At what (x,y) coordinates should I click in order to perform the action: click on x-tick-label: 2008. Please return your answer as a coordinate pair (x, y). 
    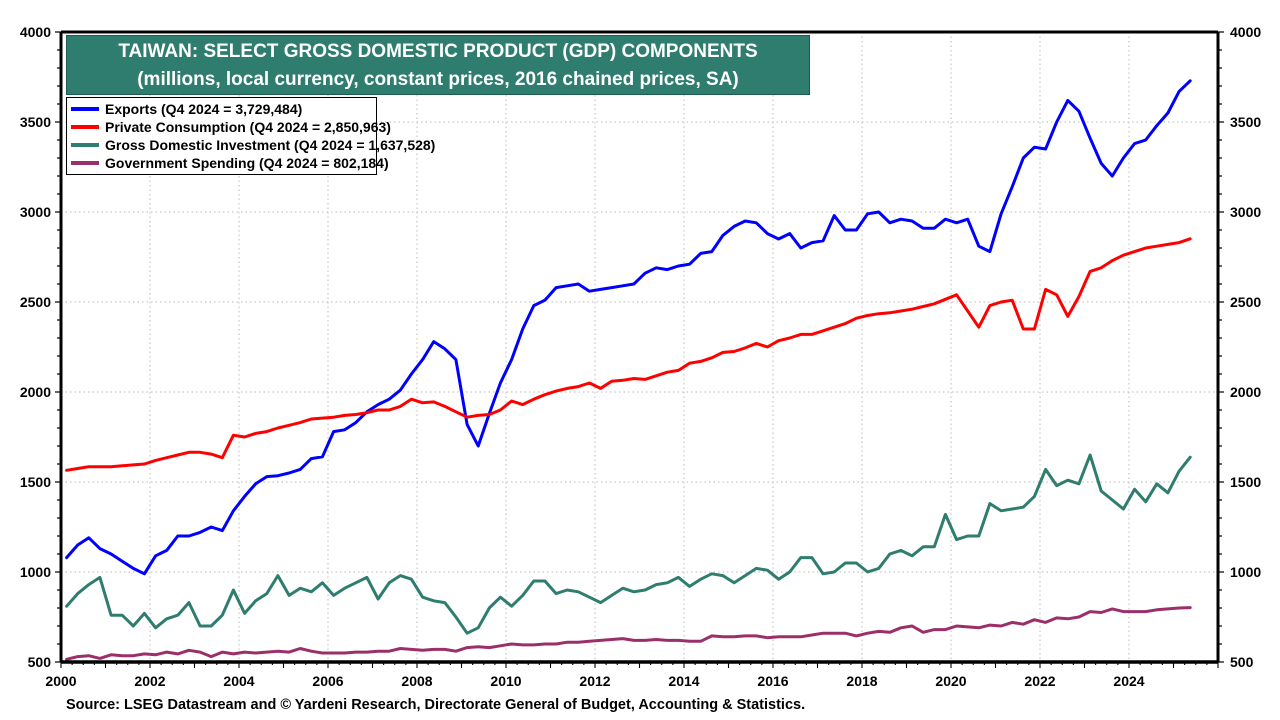
    Looking at the image, I should click on (416, 681).